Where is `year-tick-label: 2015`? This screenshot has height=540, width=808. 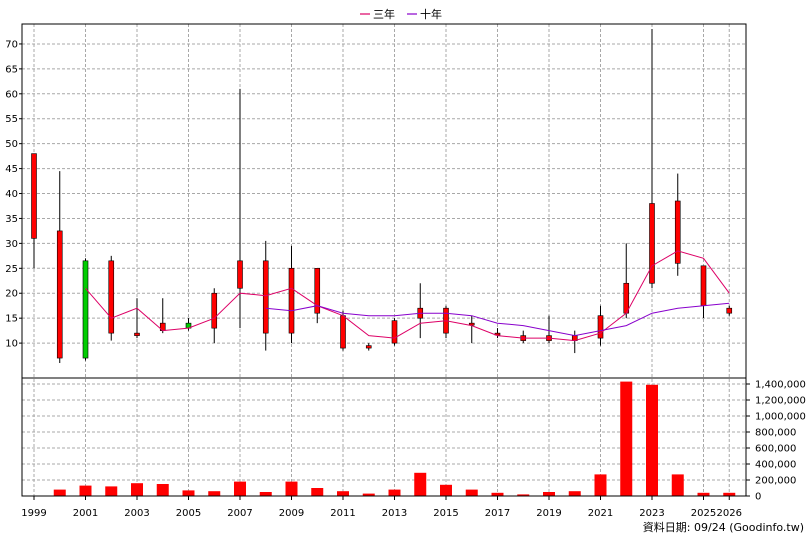
year-tick-label: 2015 is located at coordinates (445, 513).